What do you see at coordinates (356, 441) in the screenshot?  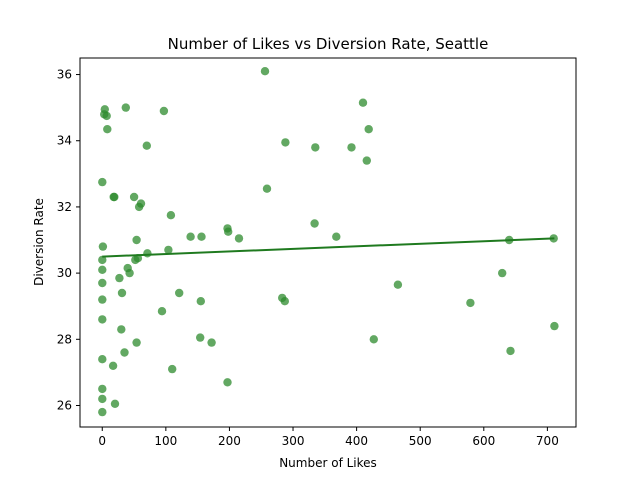 I see `x-tick-label: 400` at bounding box center [356, 441].